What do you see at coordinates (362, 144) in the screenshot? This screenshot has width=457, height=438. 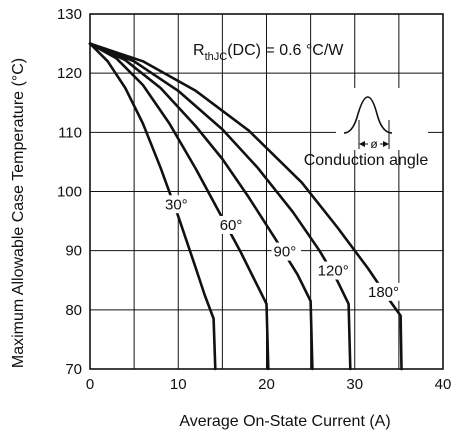 I see `arrowhead-left-icon` at bounding box center [362, 144].